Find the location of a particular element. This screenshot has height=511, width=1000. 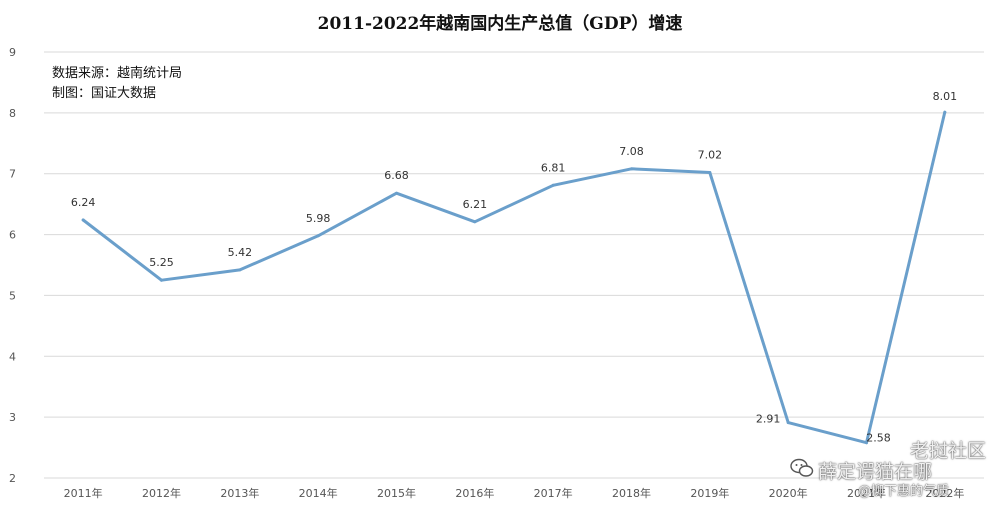

data-label: 2.58 is located at coordinates (878, 438).